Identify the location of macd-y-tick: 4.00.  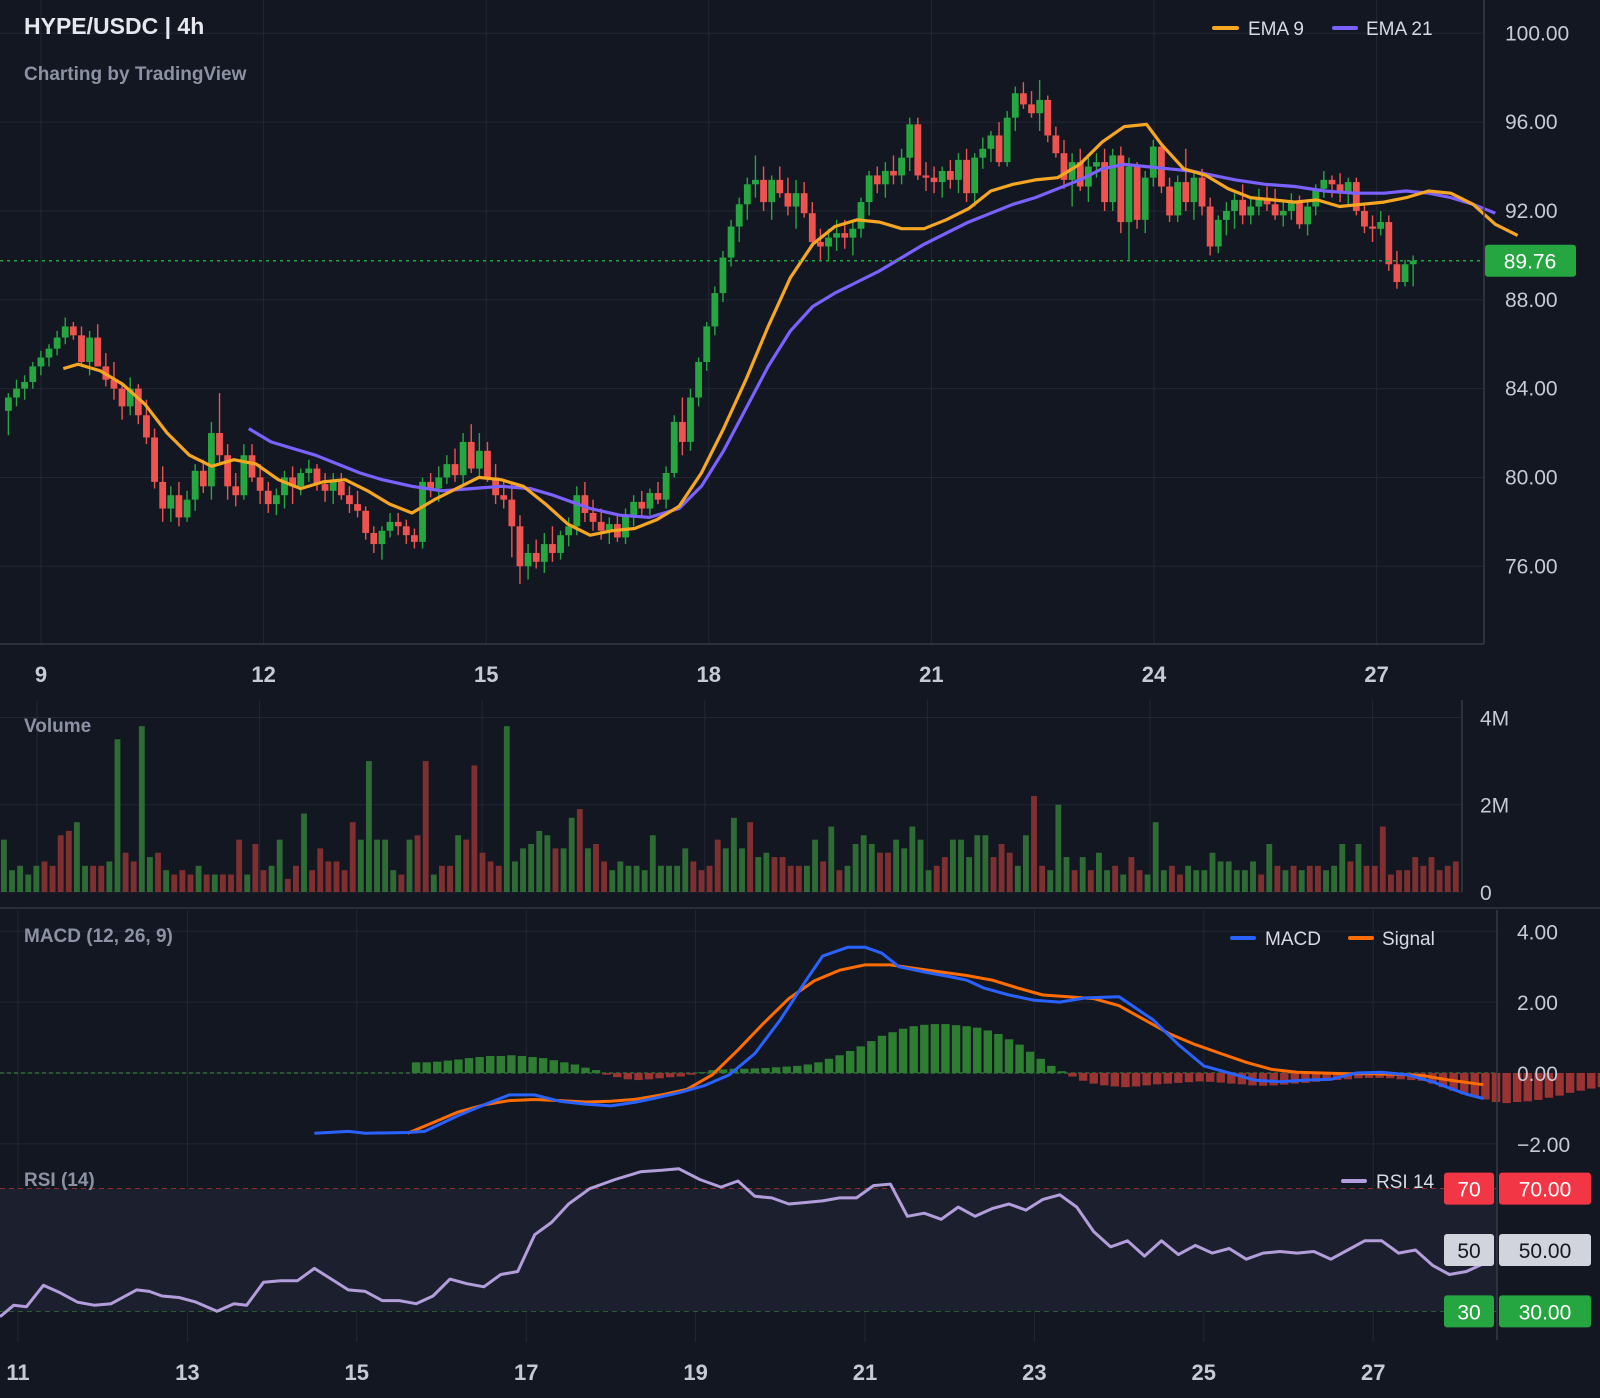
(1537, 932).